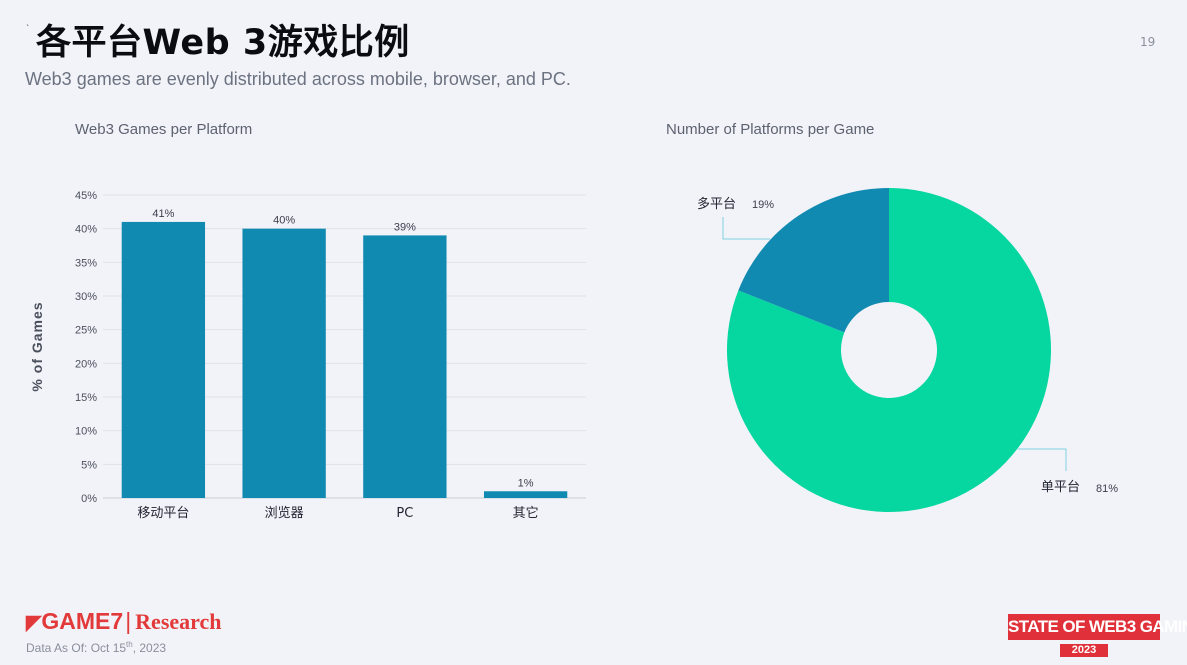 The image size is (1187, 665). Describe the element at coordinates (89, 465) in the screenshot. I see `y-tick-label: 5%` at that location.